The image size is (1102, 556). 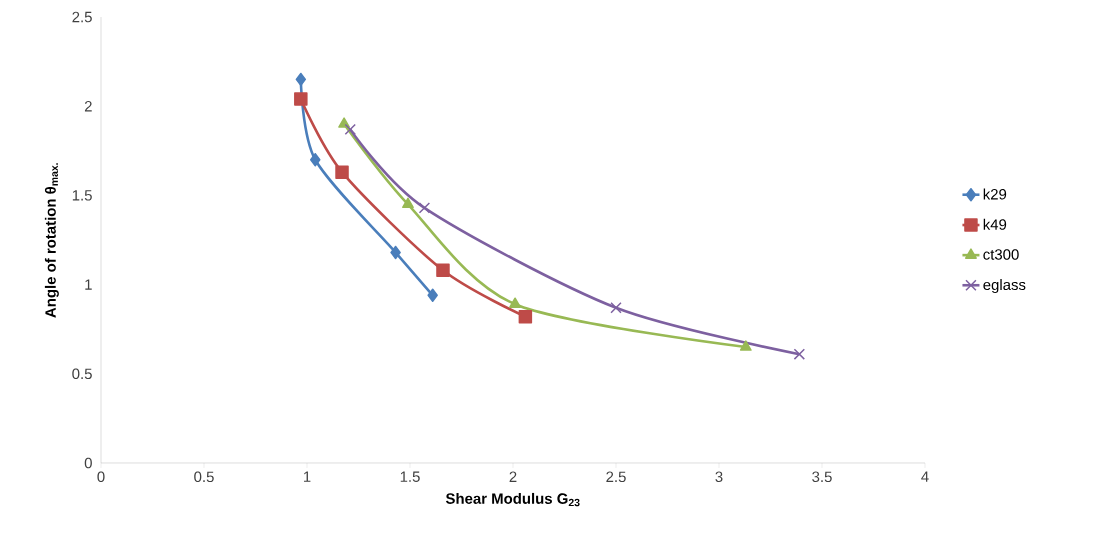 What do you see at coordinates (995, 224) in the screenshot?
I see `legend-label: k49` at bounding box center [995, 224].